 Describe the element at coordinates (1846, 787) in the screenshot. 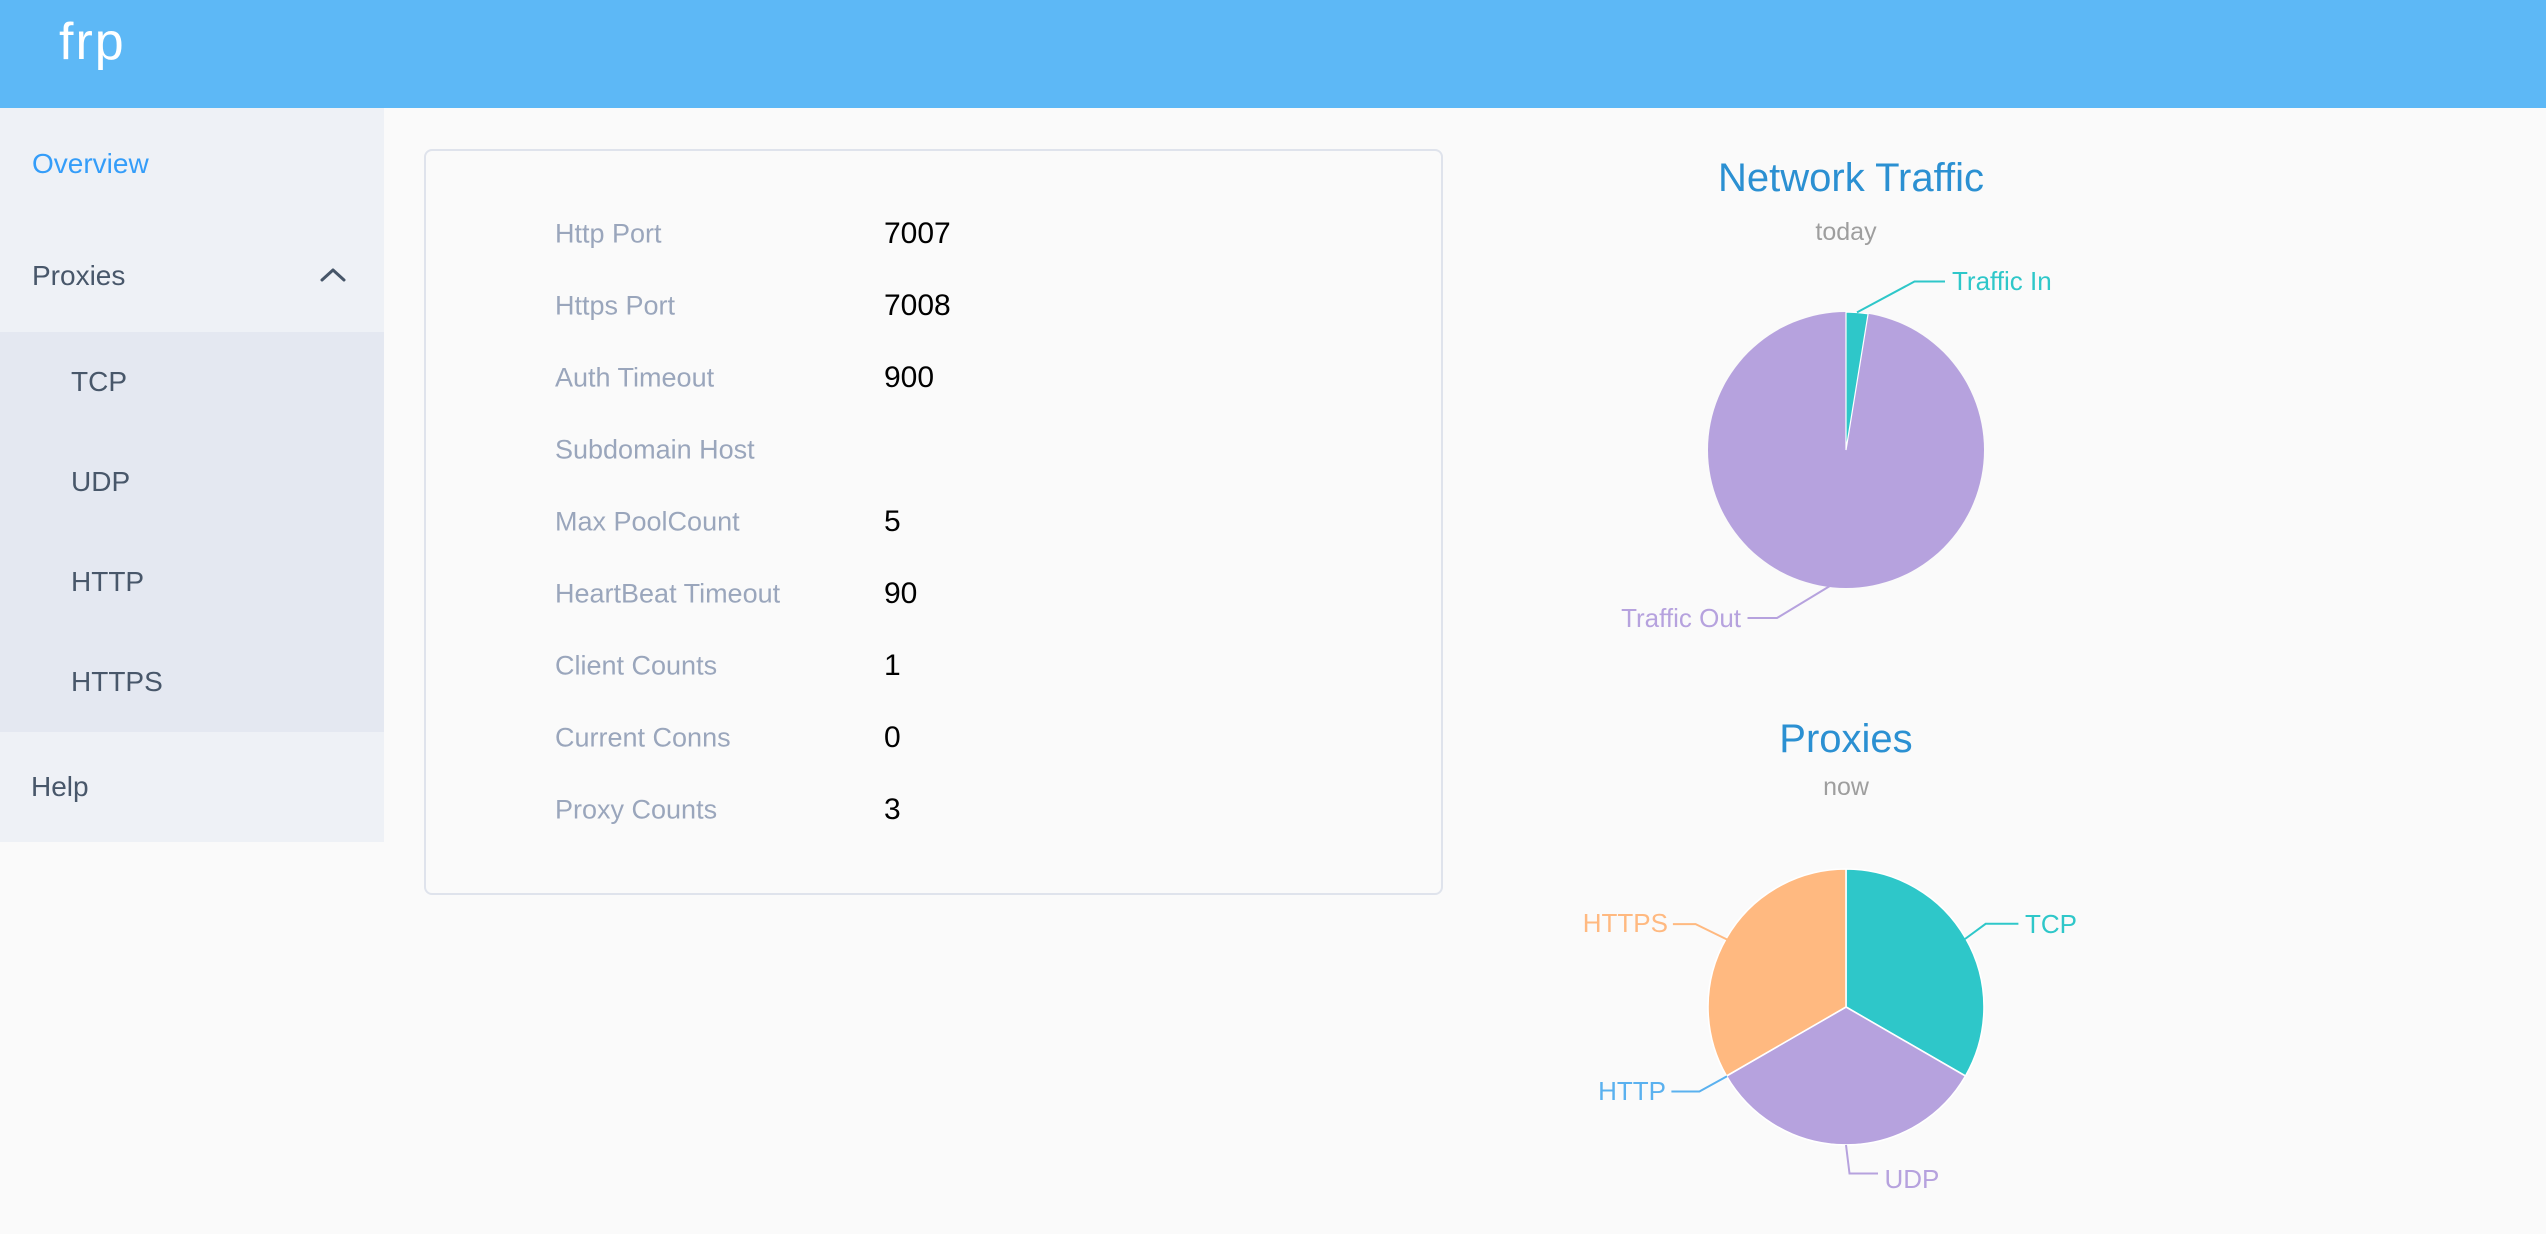

I see `svg-text: now` at that location.